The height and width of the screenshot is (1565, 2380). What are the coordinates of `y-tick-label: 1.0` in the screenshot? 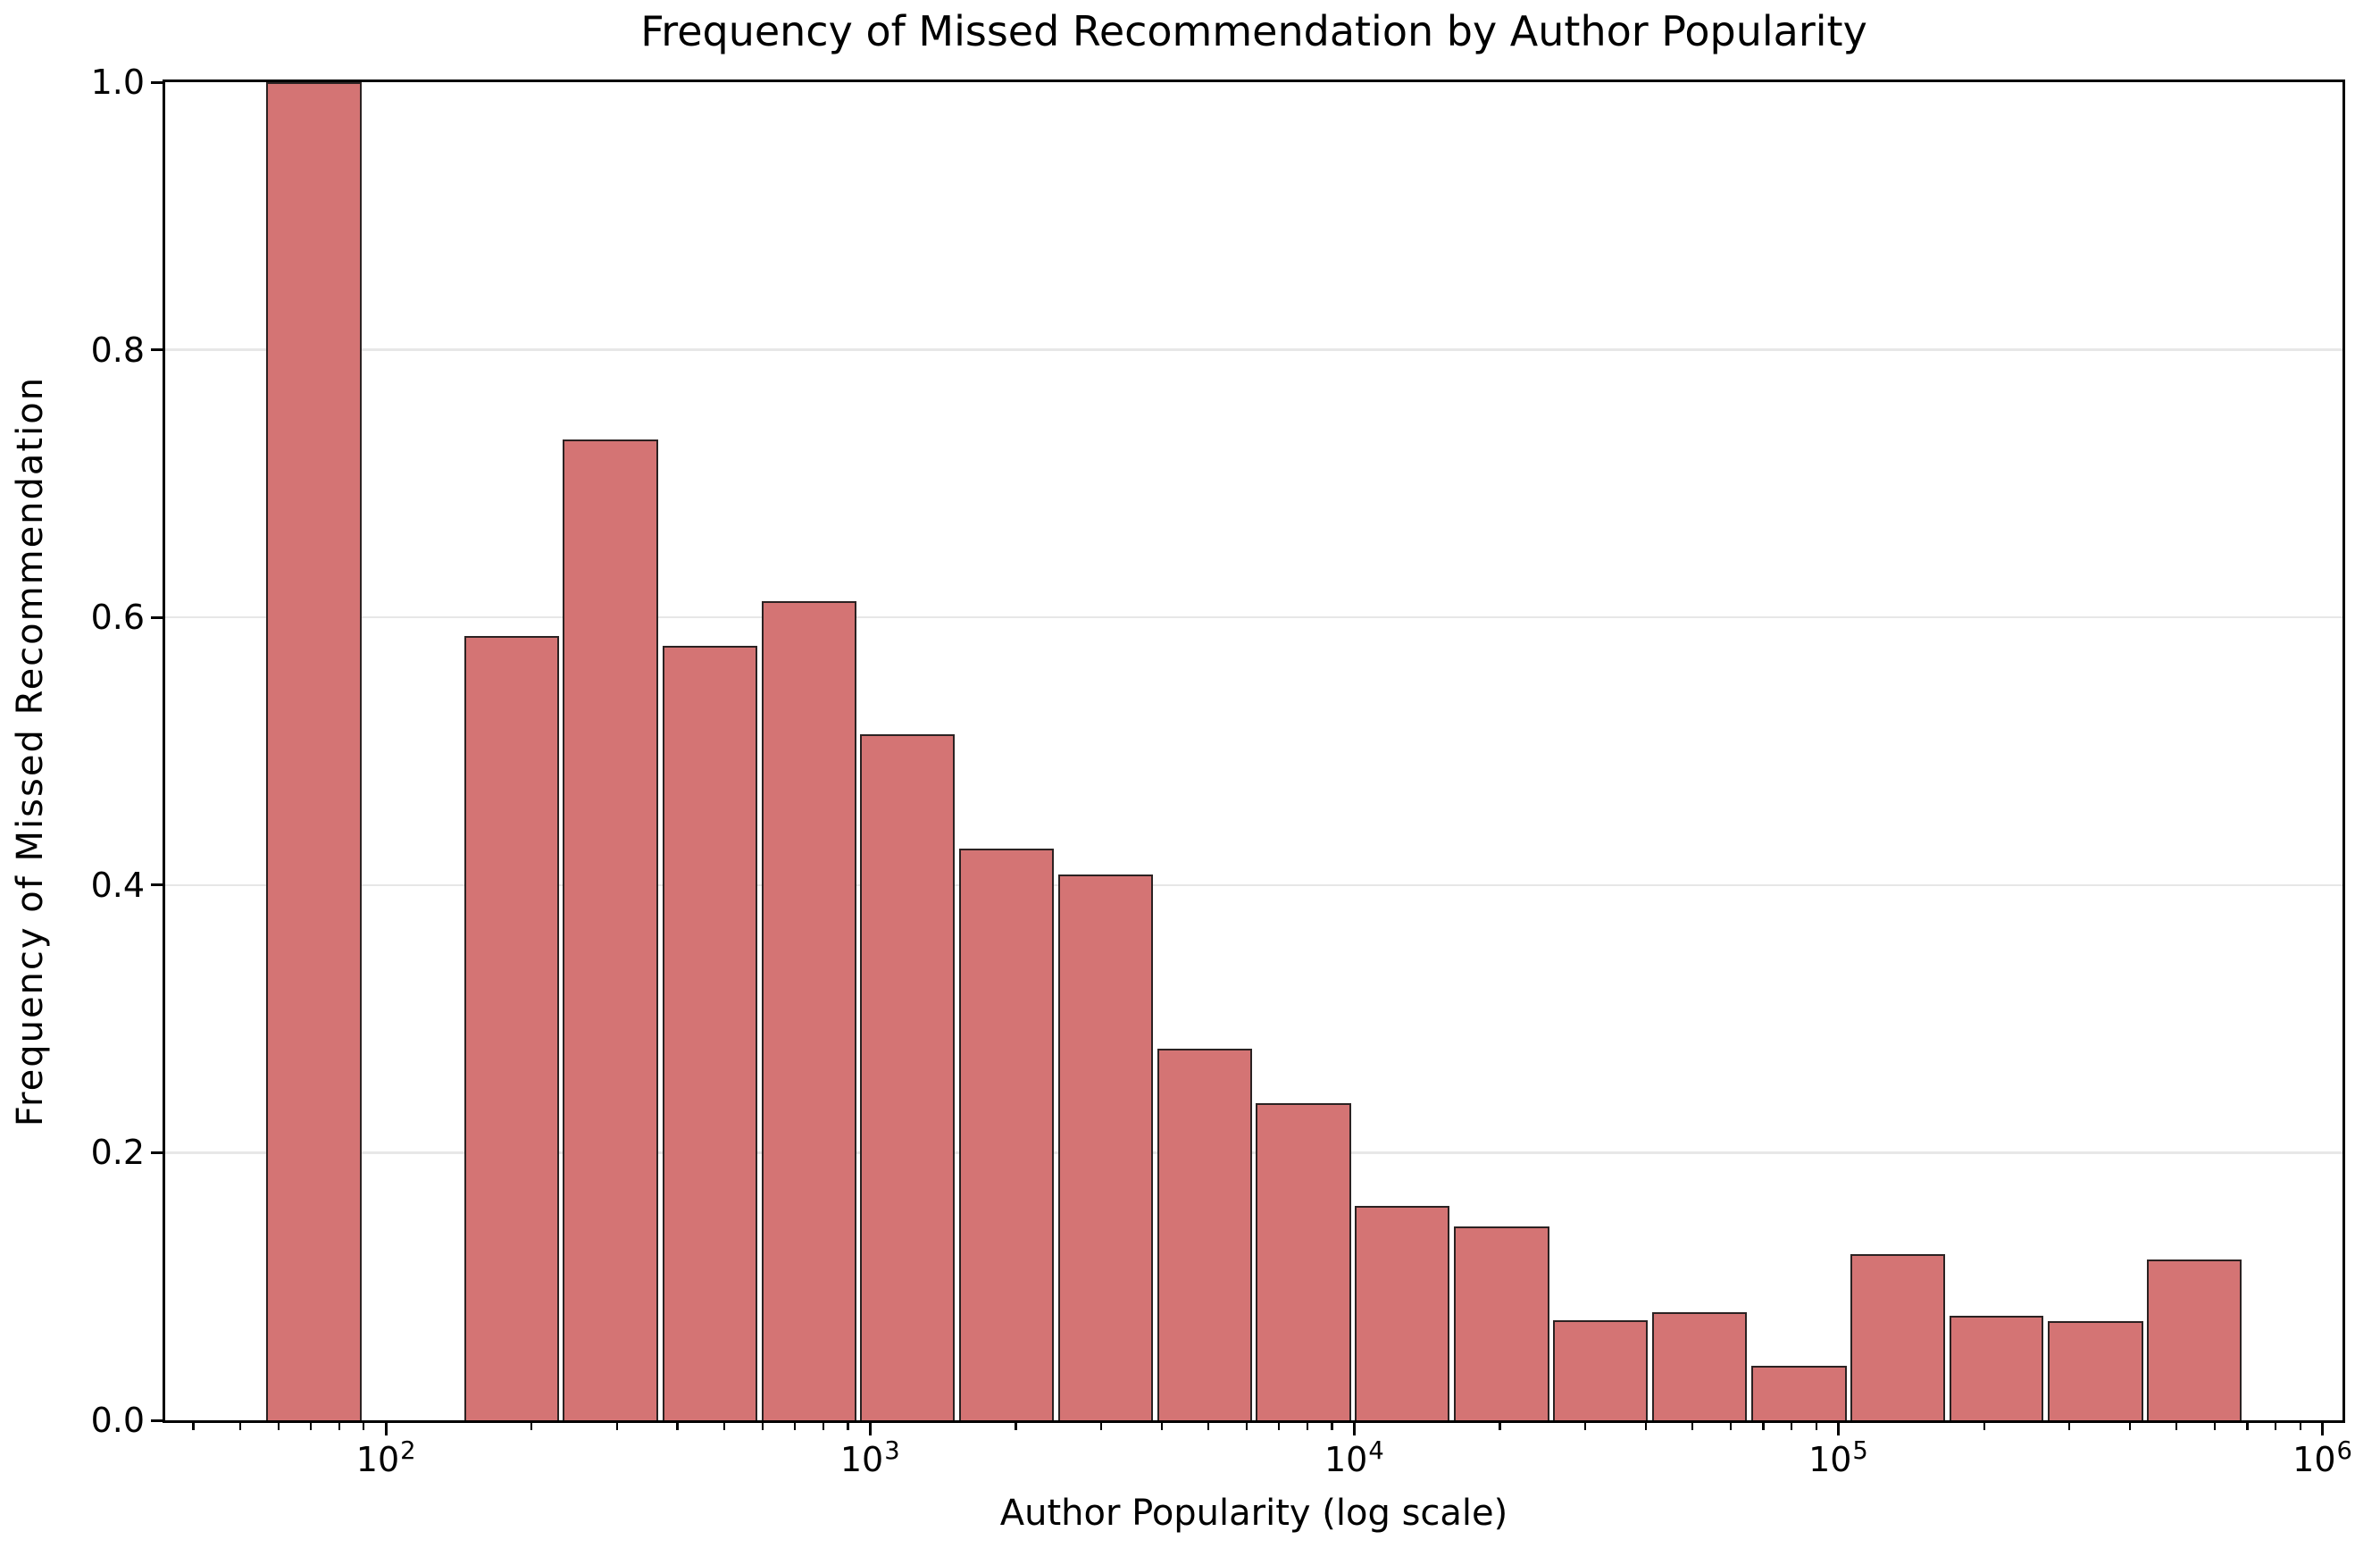 It's located at (117, 82).